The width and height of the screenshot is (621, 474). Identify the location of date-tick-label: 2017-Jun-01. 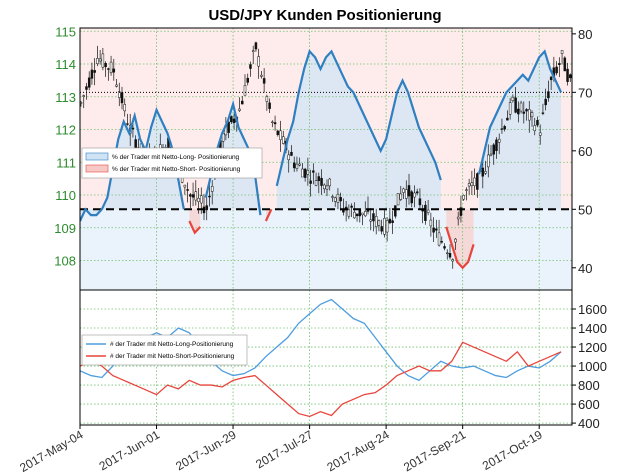
(130, 450).